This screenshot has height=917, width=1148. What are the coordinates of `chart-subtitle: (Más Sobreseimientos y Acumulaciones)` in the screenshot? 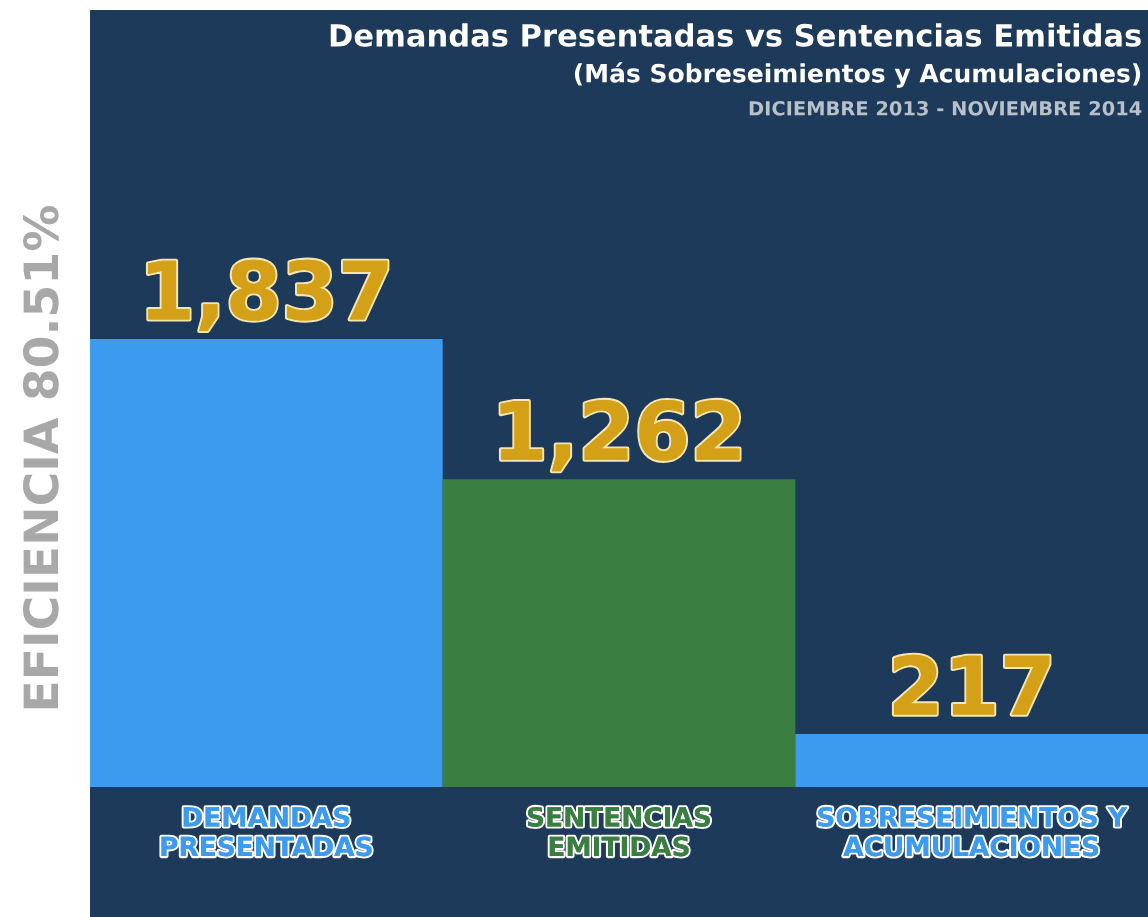 It's located at (857, 75).